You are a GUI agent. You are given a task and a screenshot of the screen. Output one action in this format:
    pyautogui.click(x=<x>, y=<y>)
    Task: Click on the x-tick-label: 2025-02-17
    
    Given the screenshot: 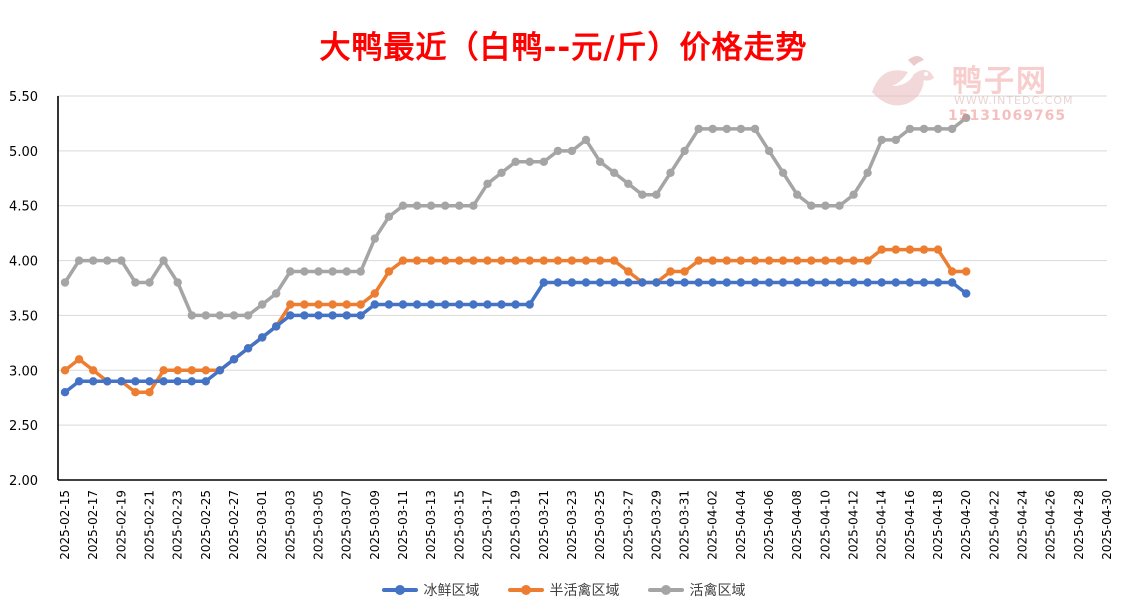 What is the action you would take?
    pyautogui.click(x=93, y=525)
    